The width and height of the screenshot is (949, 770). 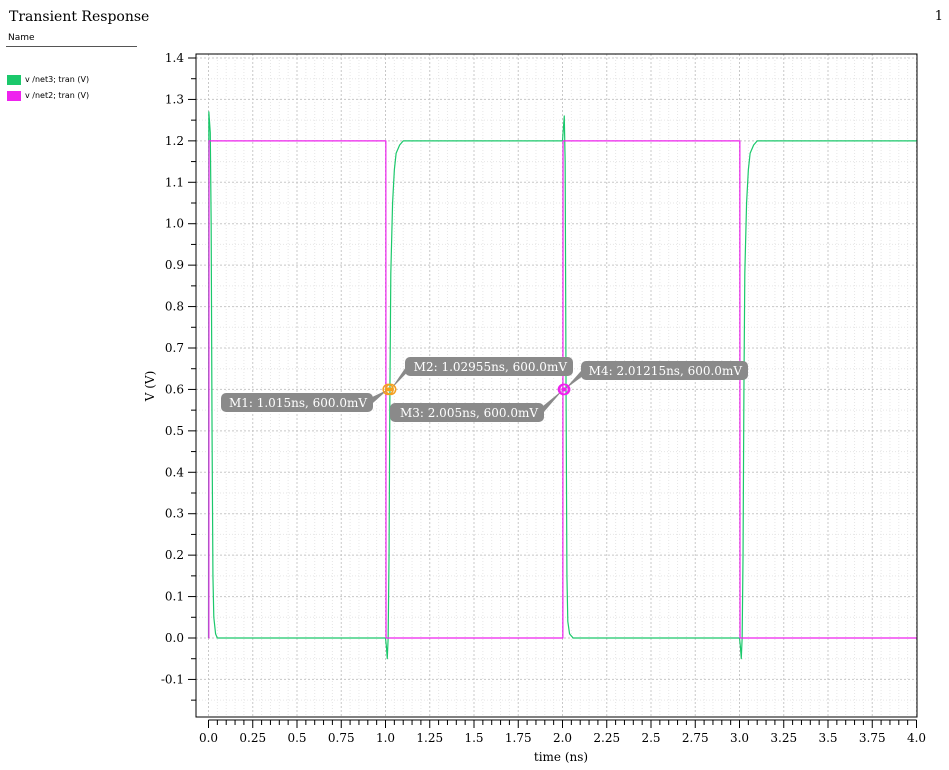 I want to click on x-tick-label: 1.25, so click(x=429, y=738).